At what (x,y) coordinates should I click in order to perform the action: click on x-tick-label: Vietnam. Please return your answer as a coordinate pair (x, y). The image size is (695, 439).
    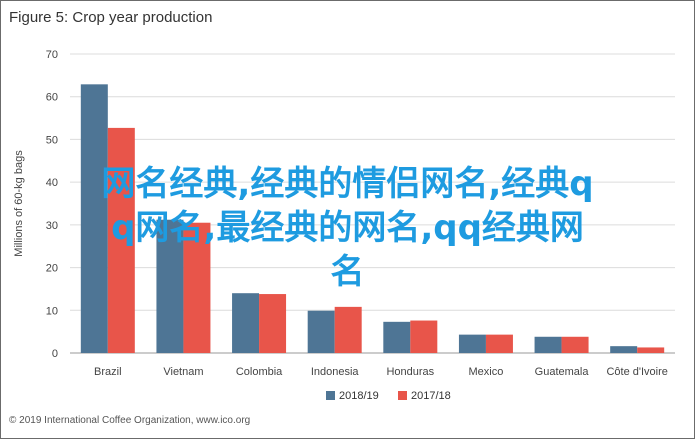
    Looking at the image, I should click on (183, 372).